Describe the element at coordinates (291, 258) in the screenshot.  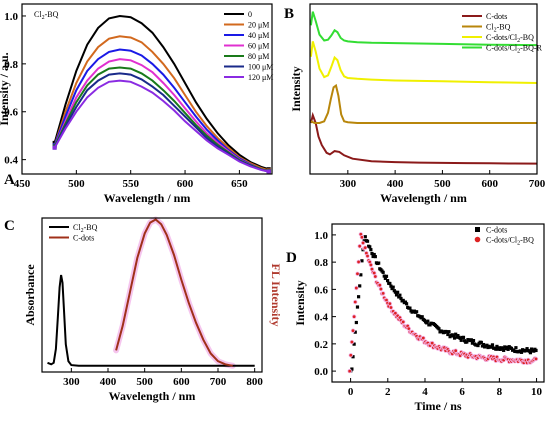
I see `panel-letter: D` at that location.